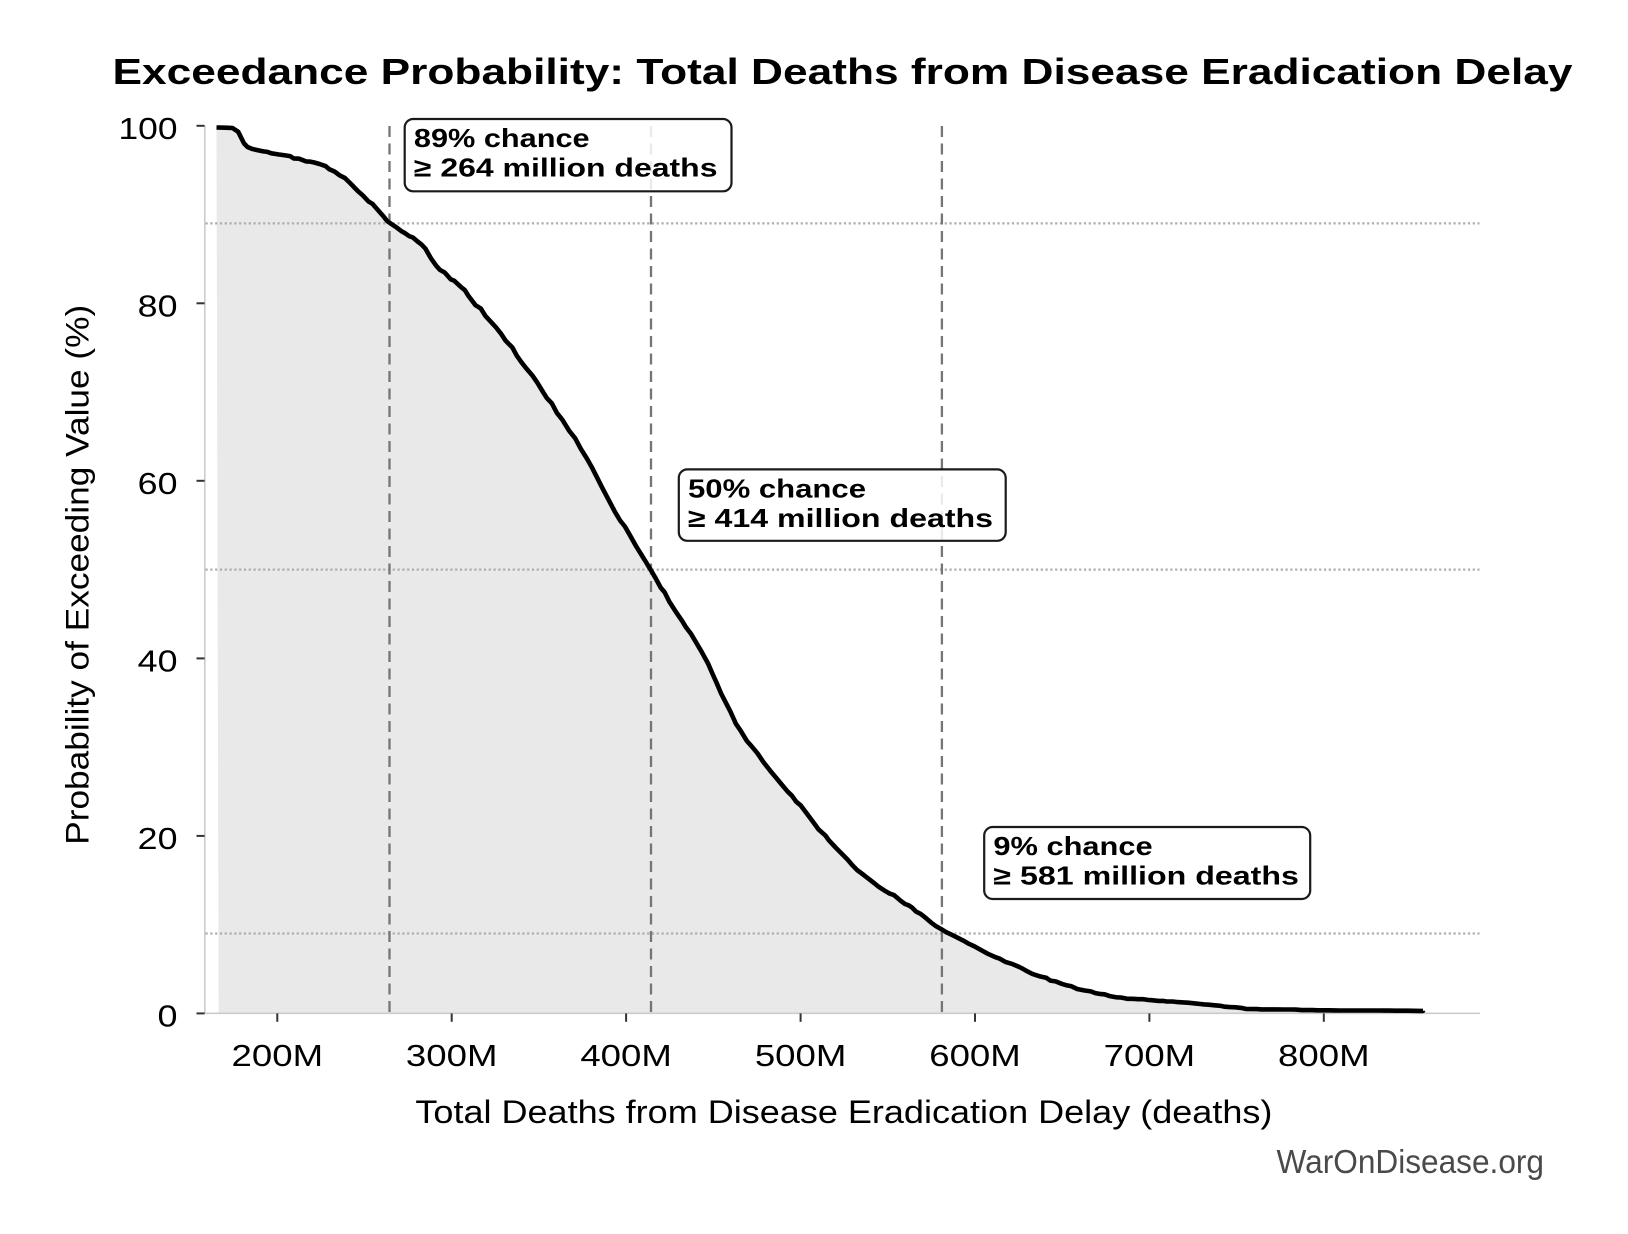 This screenshot has height=1234, width=1628. I want to click on svg-text: 200M, so click(278, 1055).